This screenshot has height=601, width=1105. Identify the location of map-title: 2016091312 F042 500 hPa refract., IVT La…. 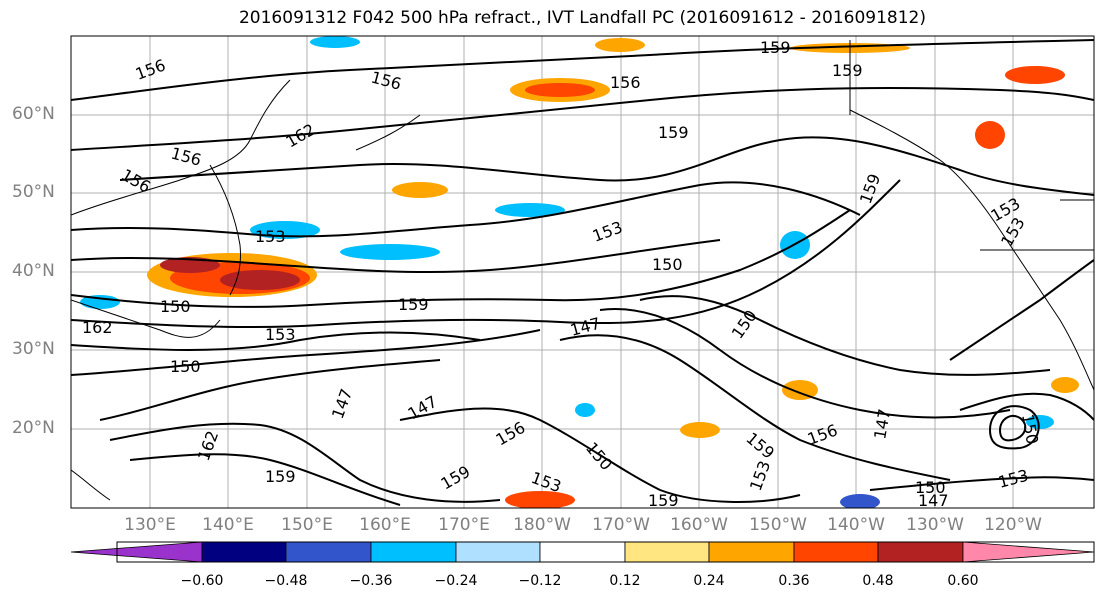
(582, 18).